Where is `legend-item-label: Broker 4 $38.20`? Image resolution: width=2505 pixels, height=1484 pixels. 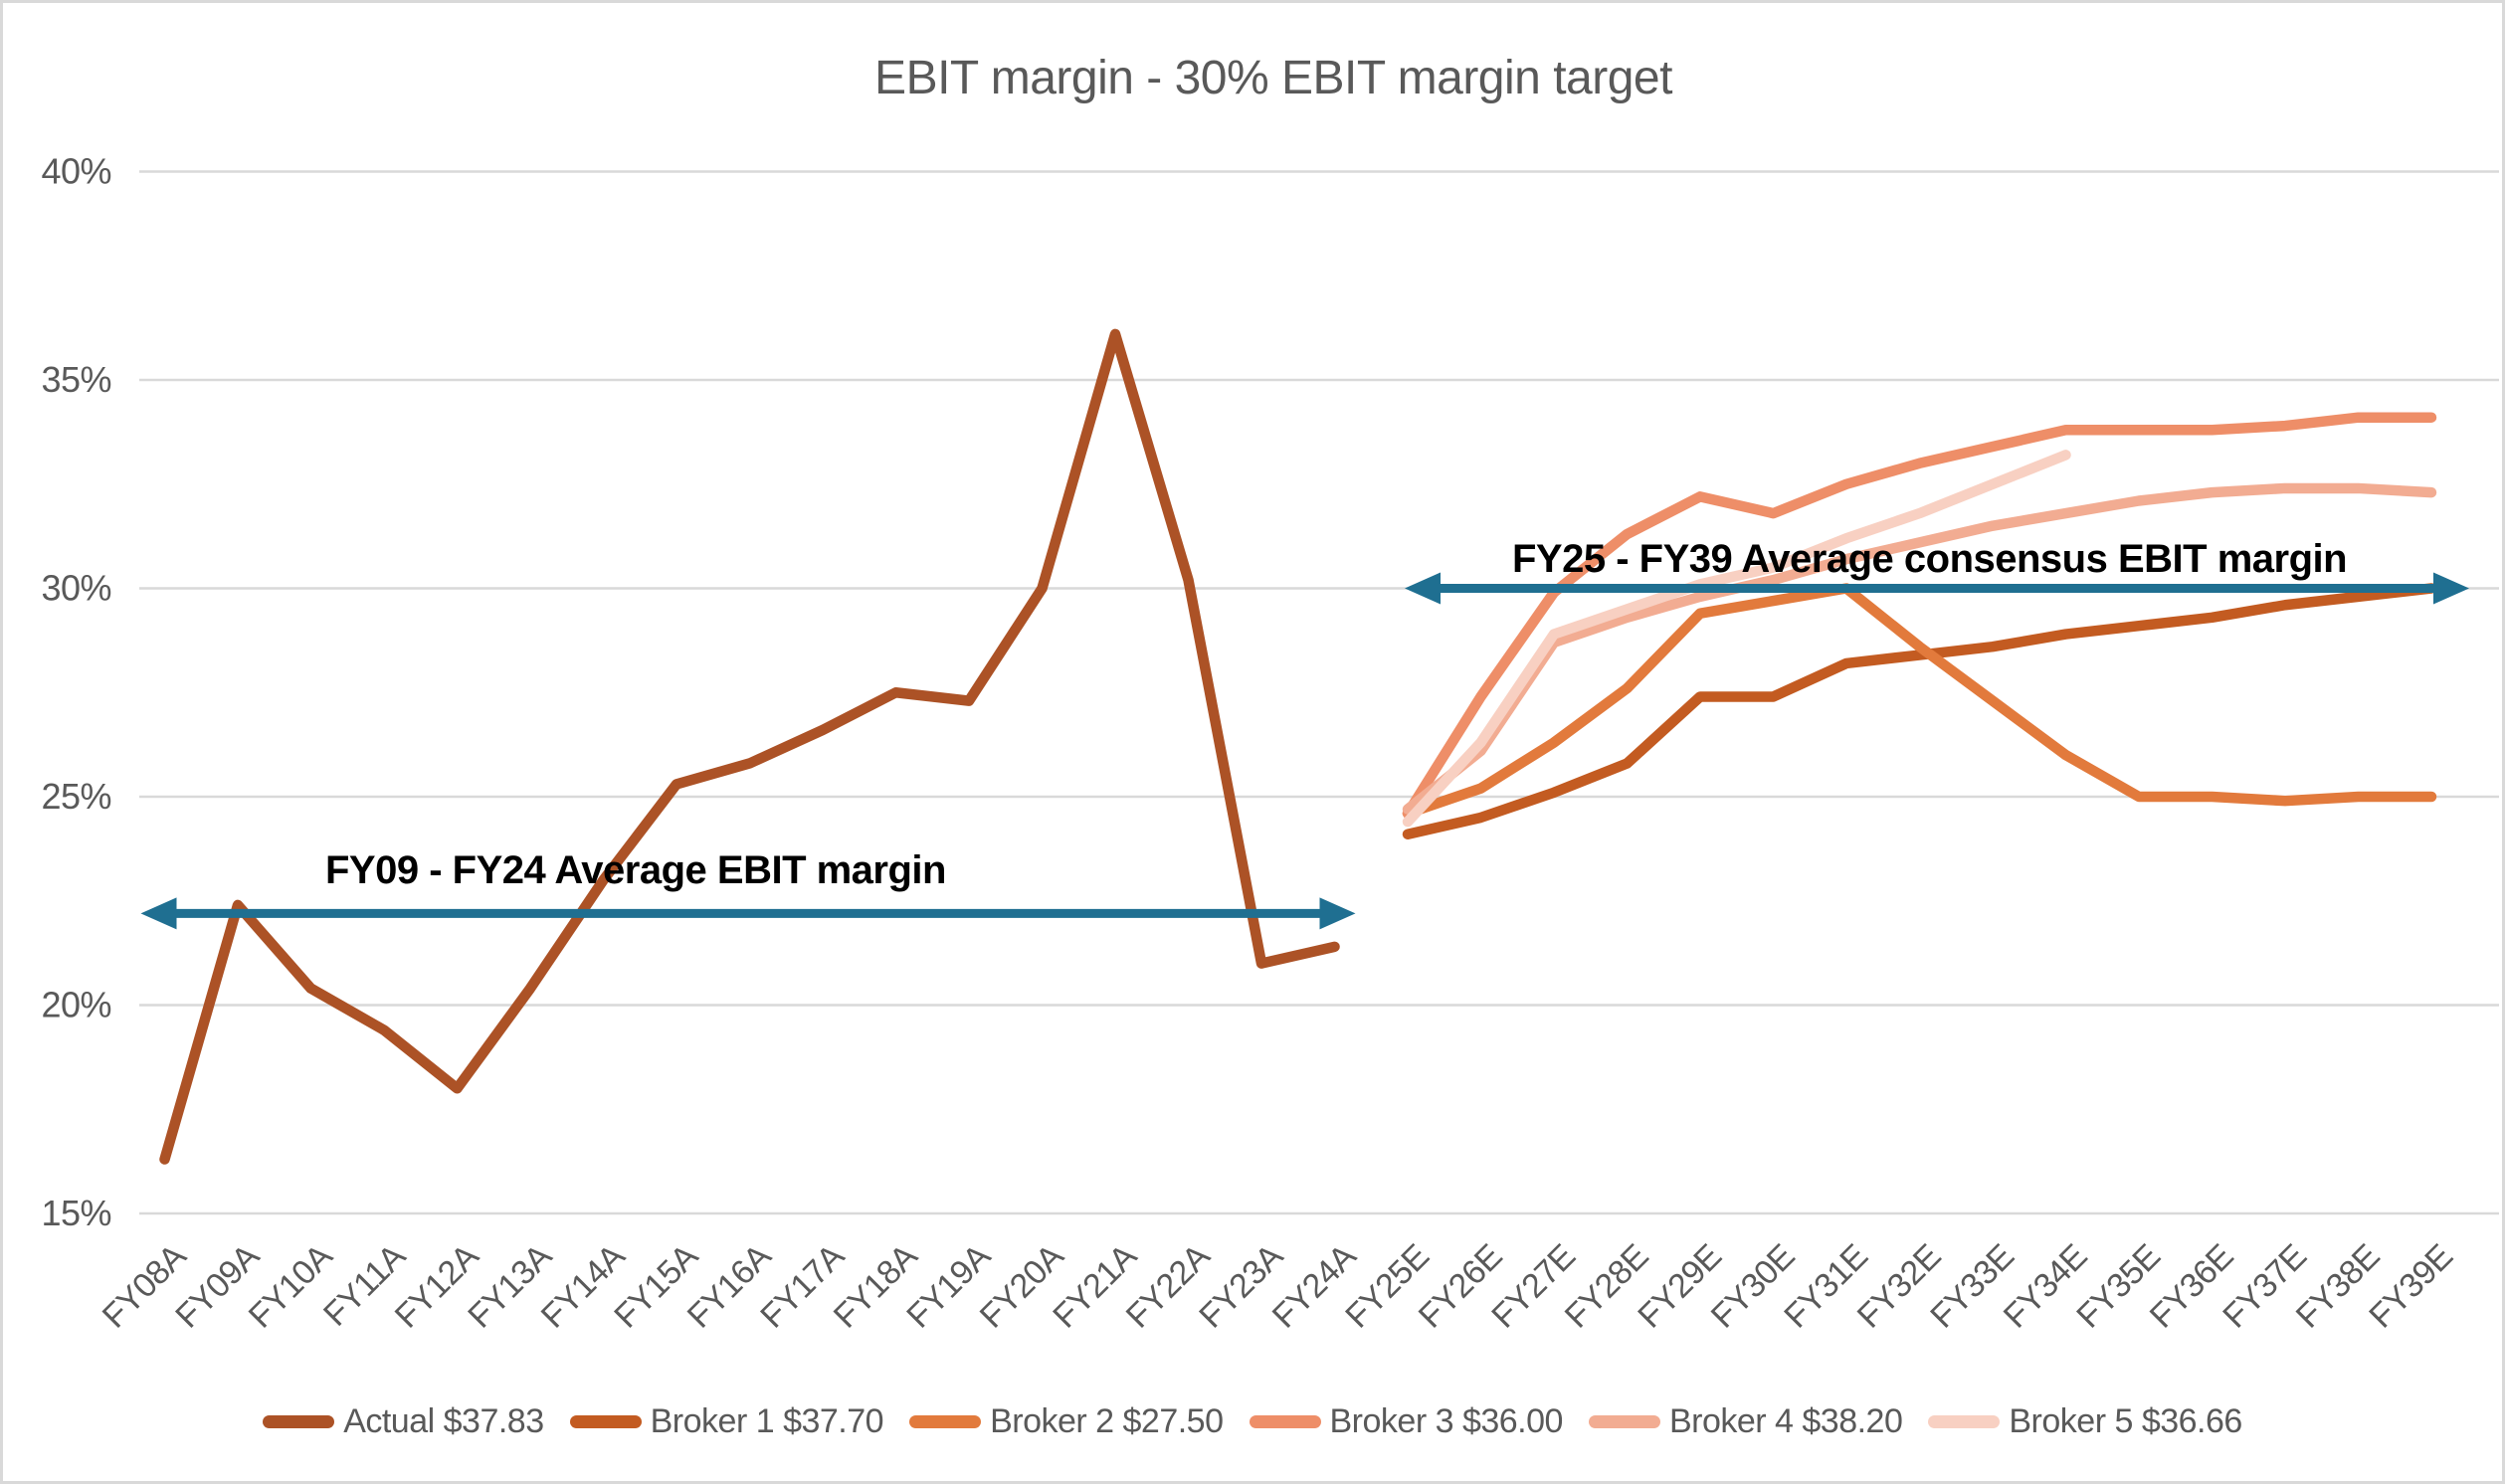
legend-item-label: Broker 4 $38.20 is located at coordinates (1785, 1421).